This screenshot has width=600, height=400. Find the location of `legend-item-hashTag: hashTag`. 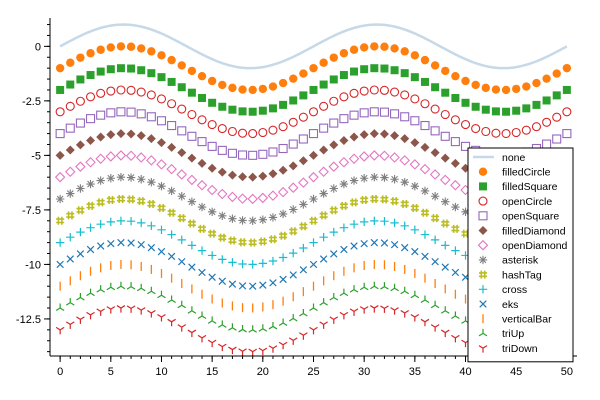

legend-item-hashTag: hashTag is located at coordinates (510, 275).